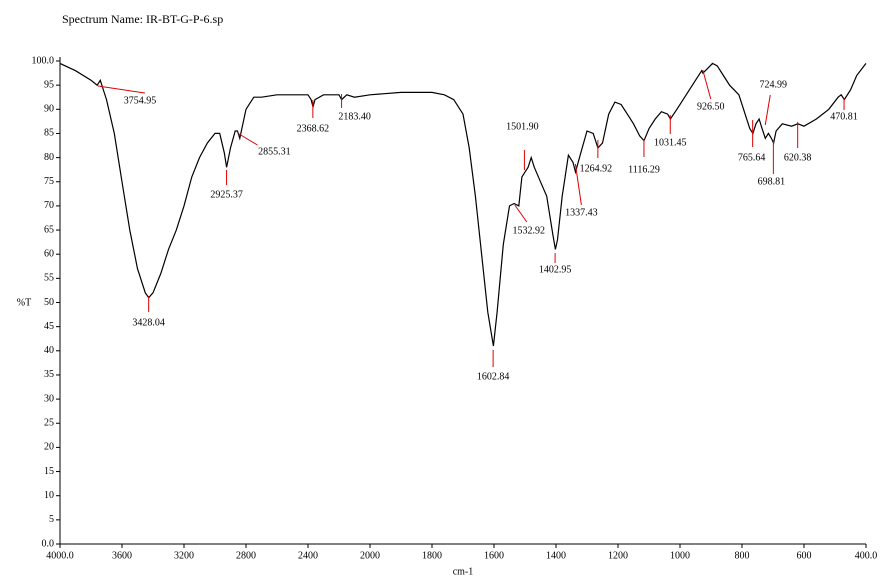 This screenshot has height=585, width=885. What do you see at coordinates (308, 555) in the screenshot?
I see `x-tick-label: 2400` at bounding box center [308, 555].